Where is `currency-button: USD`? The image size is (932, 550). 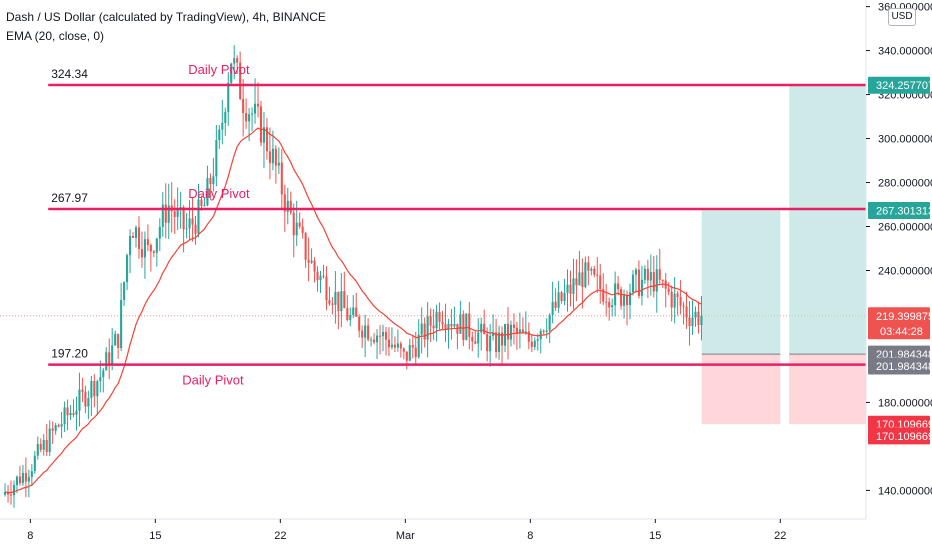 currency-button: USD is located at coordinates (902, 17).